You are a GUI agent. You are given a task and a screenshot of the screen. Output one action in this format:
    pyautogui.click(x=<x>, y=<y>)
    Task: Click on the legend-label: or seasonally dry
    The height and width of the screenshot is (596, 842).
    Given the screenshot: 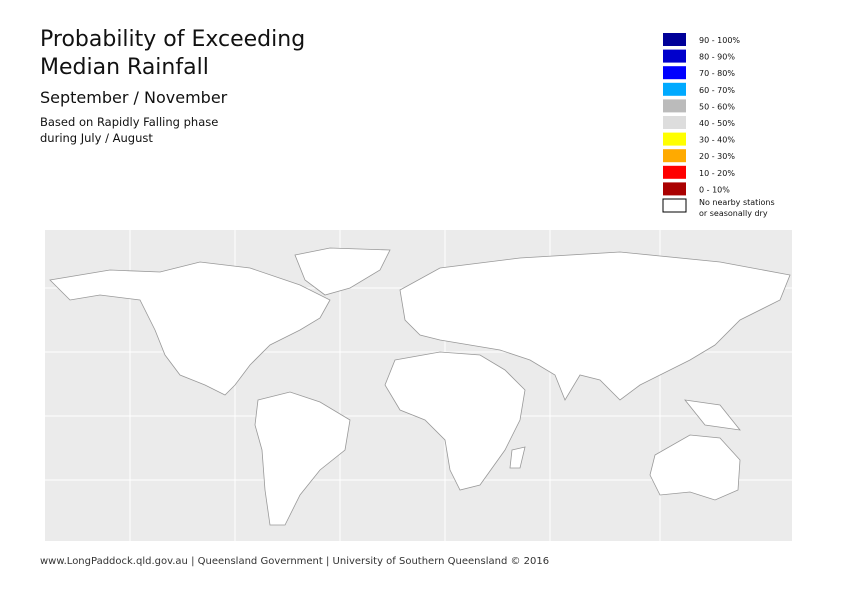 What is the action you would take?
    pyautogui.click(x=733, y=213)
    